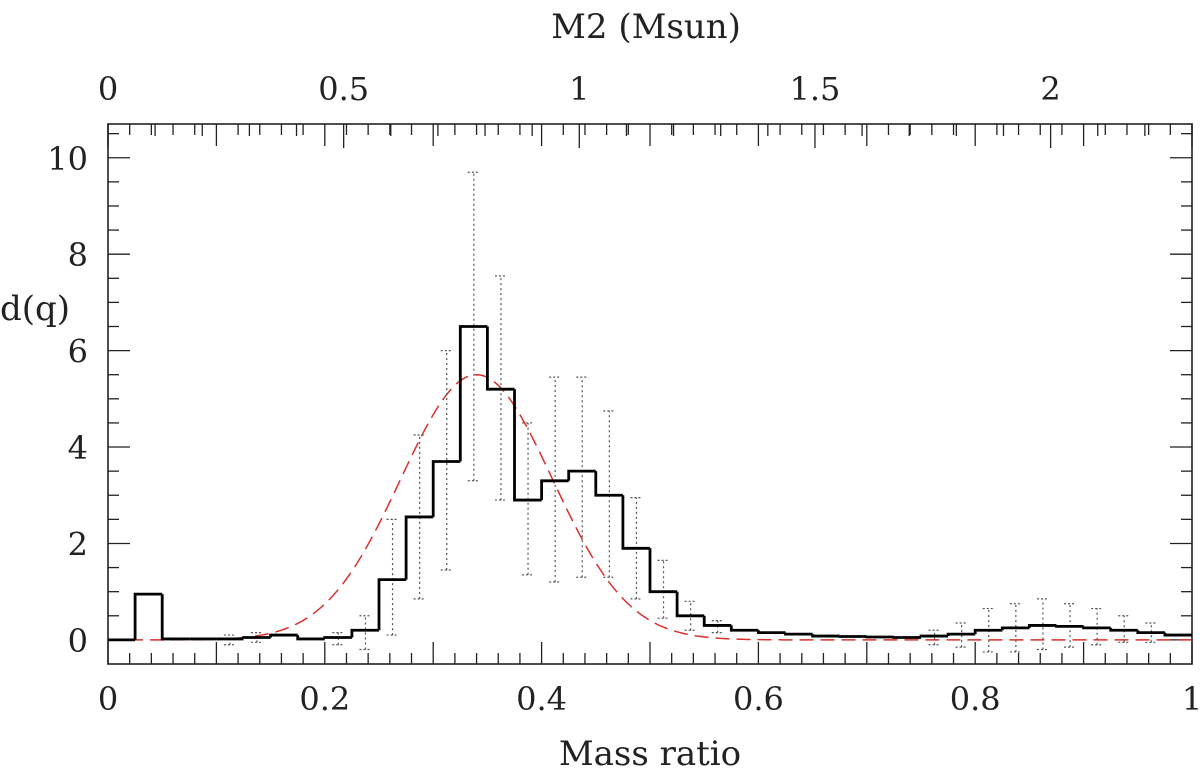  What do you see at coordinates (67, 159) in the screenshot?
I see `y-tick-label: 10` at bounding box center [67, 159].